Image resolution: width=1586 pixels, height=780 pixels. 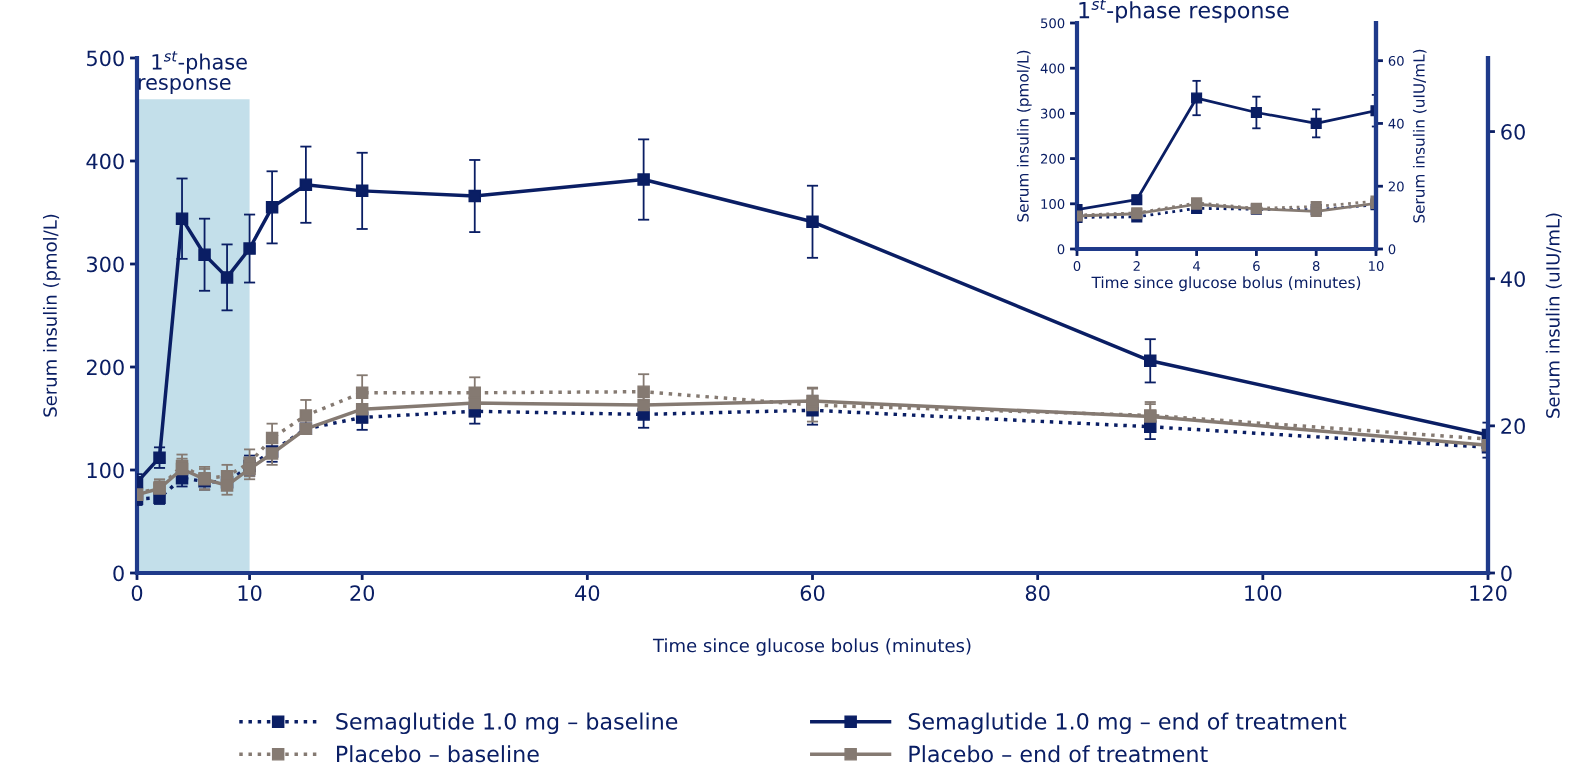 What do you see at coordinates (1488, 593) in the screenshot?
I see `x-tick-label: 120` at bounding box center [1488, 593].